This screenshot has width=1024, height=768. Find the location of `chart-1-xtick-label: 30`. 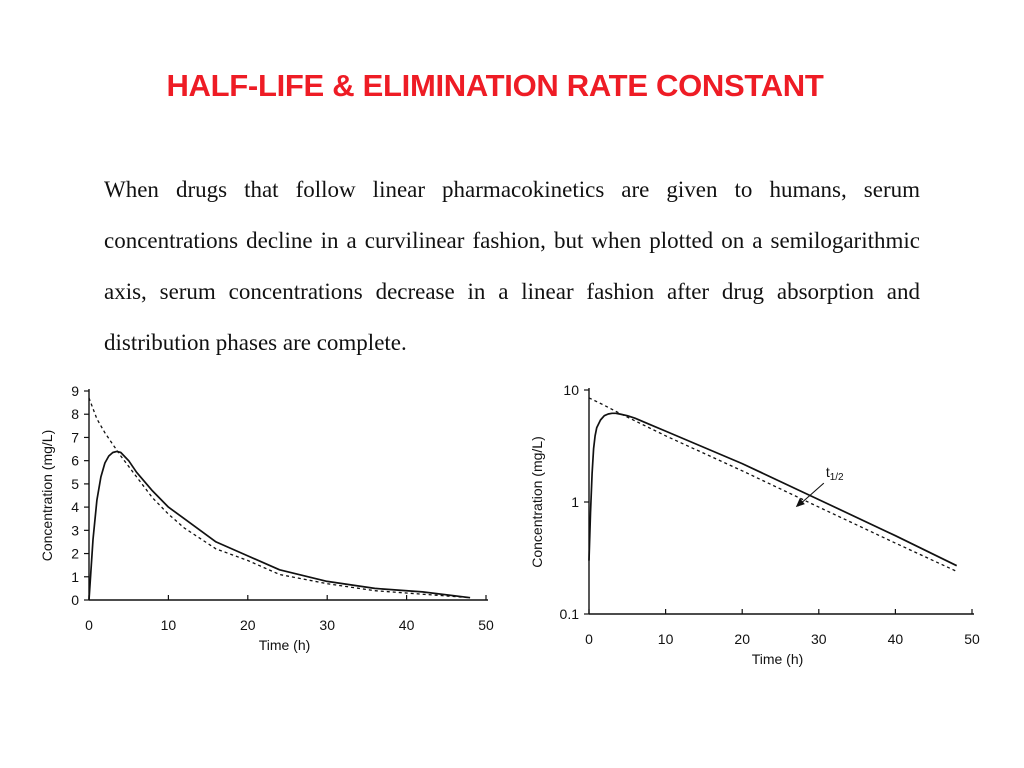

chart-1-xtick-label: 30 is located at coordinates (819, 639).